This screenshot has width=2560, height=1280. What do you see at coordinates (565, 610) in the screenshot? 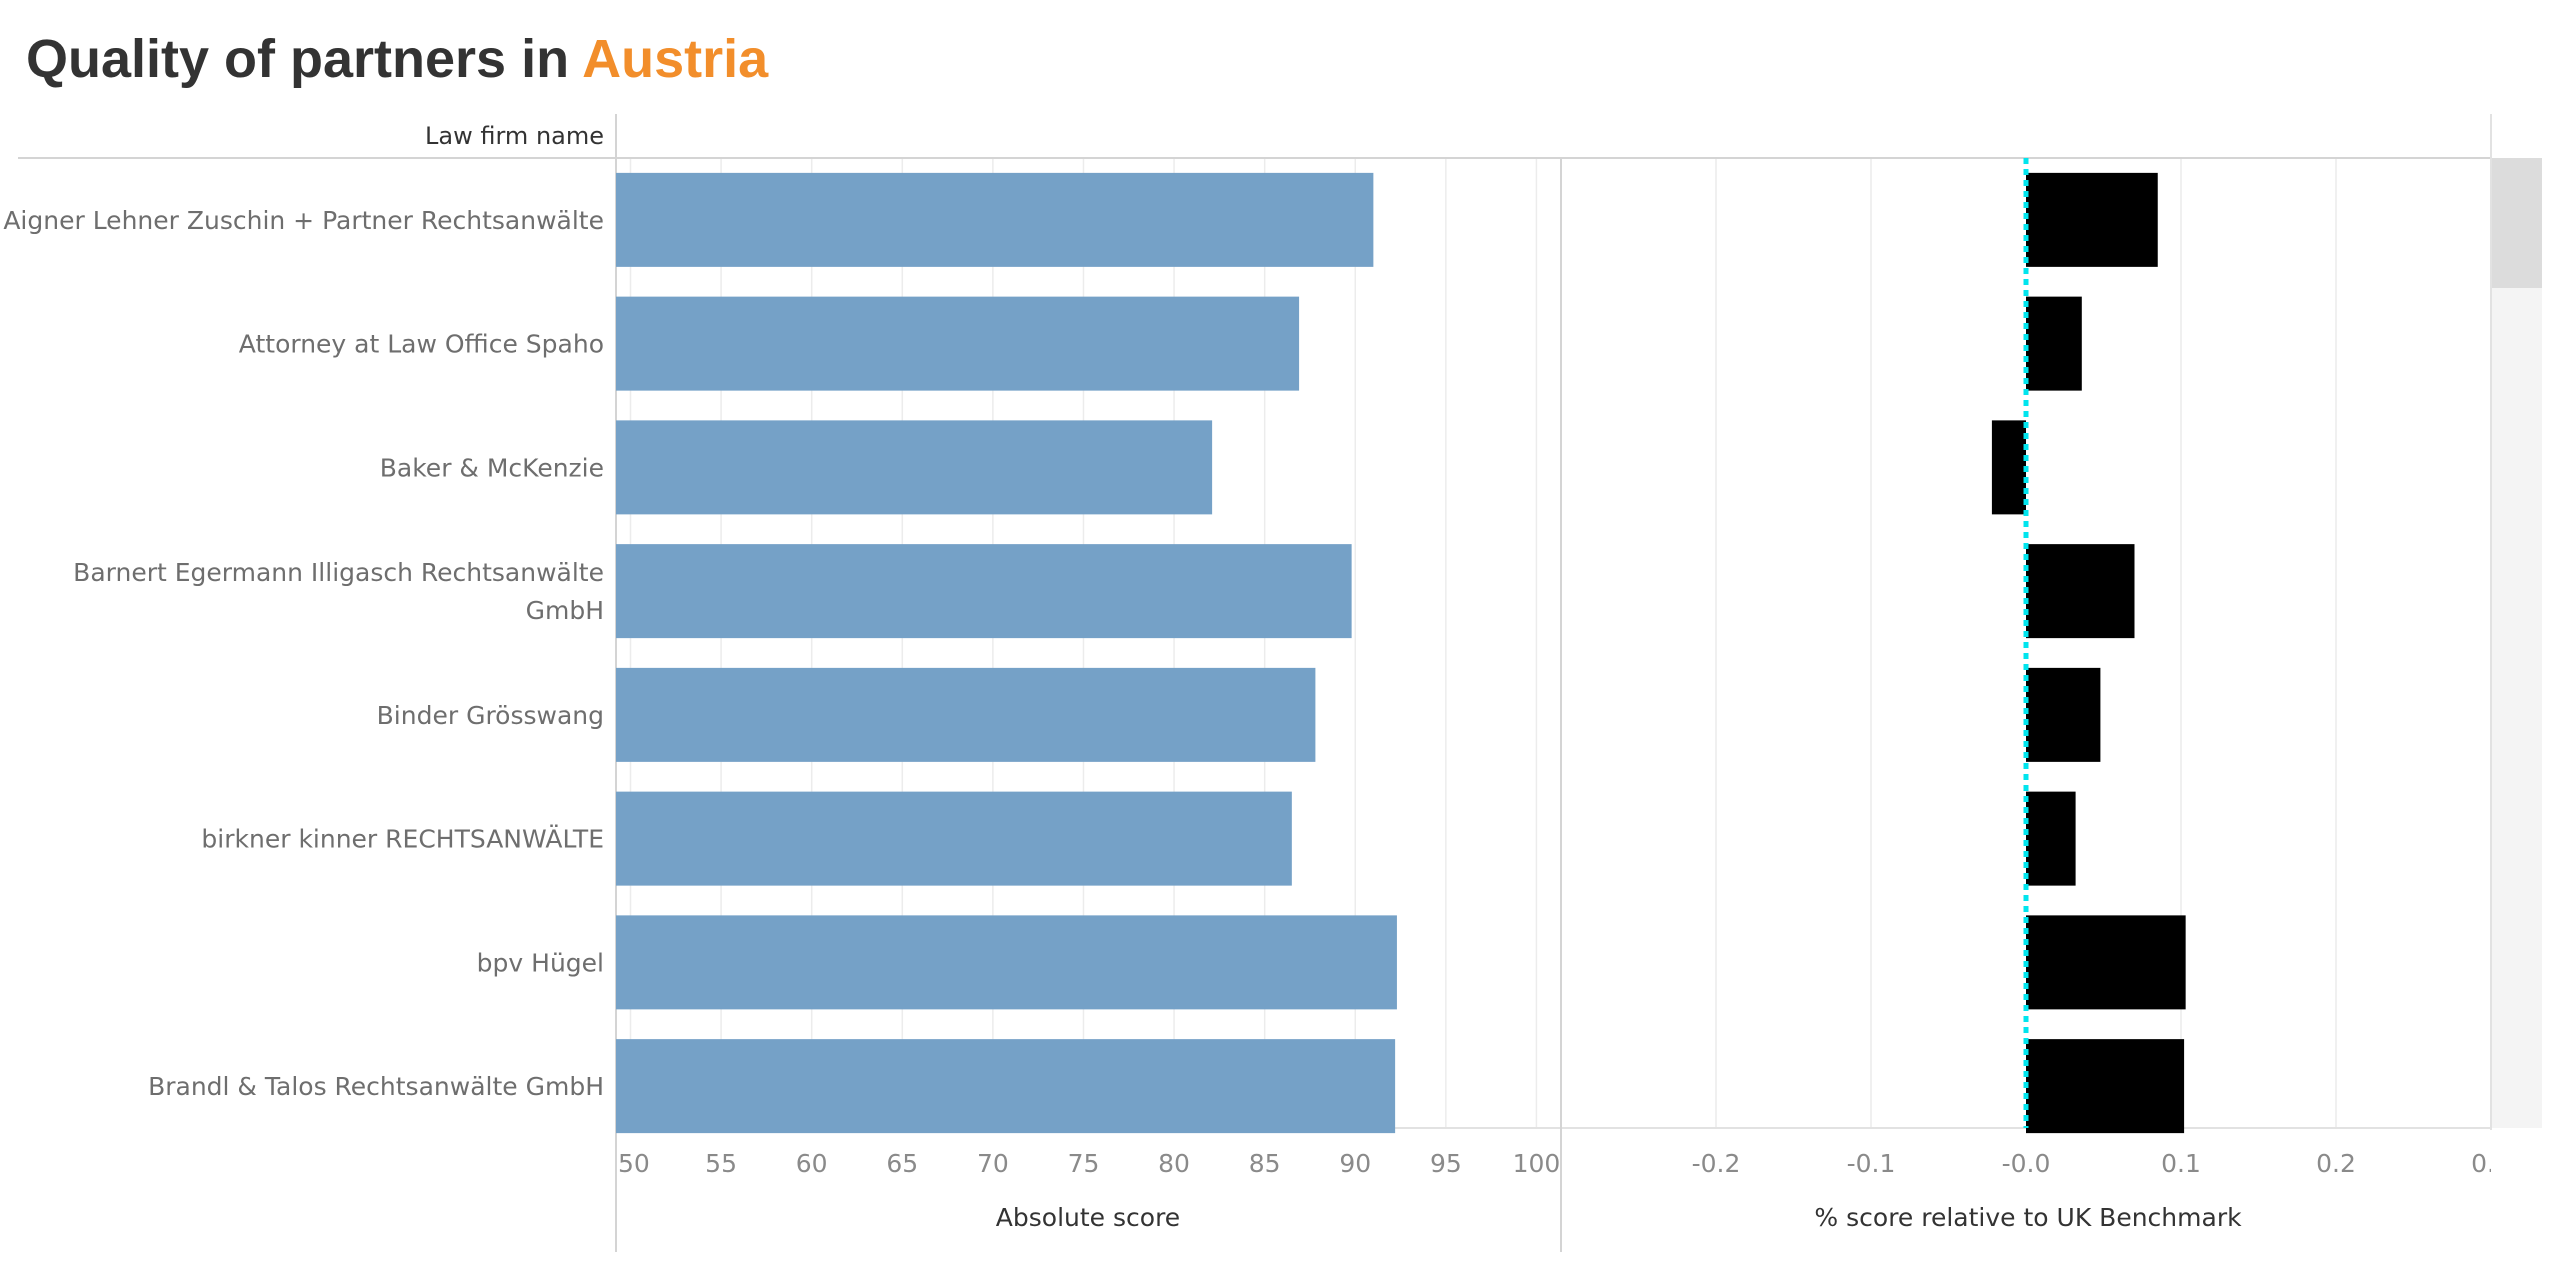
I see `category-label-line: GmbH` at bounding box center [565, 610].